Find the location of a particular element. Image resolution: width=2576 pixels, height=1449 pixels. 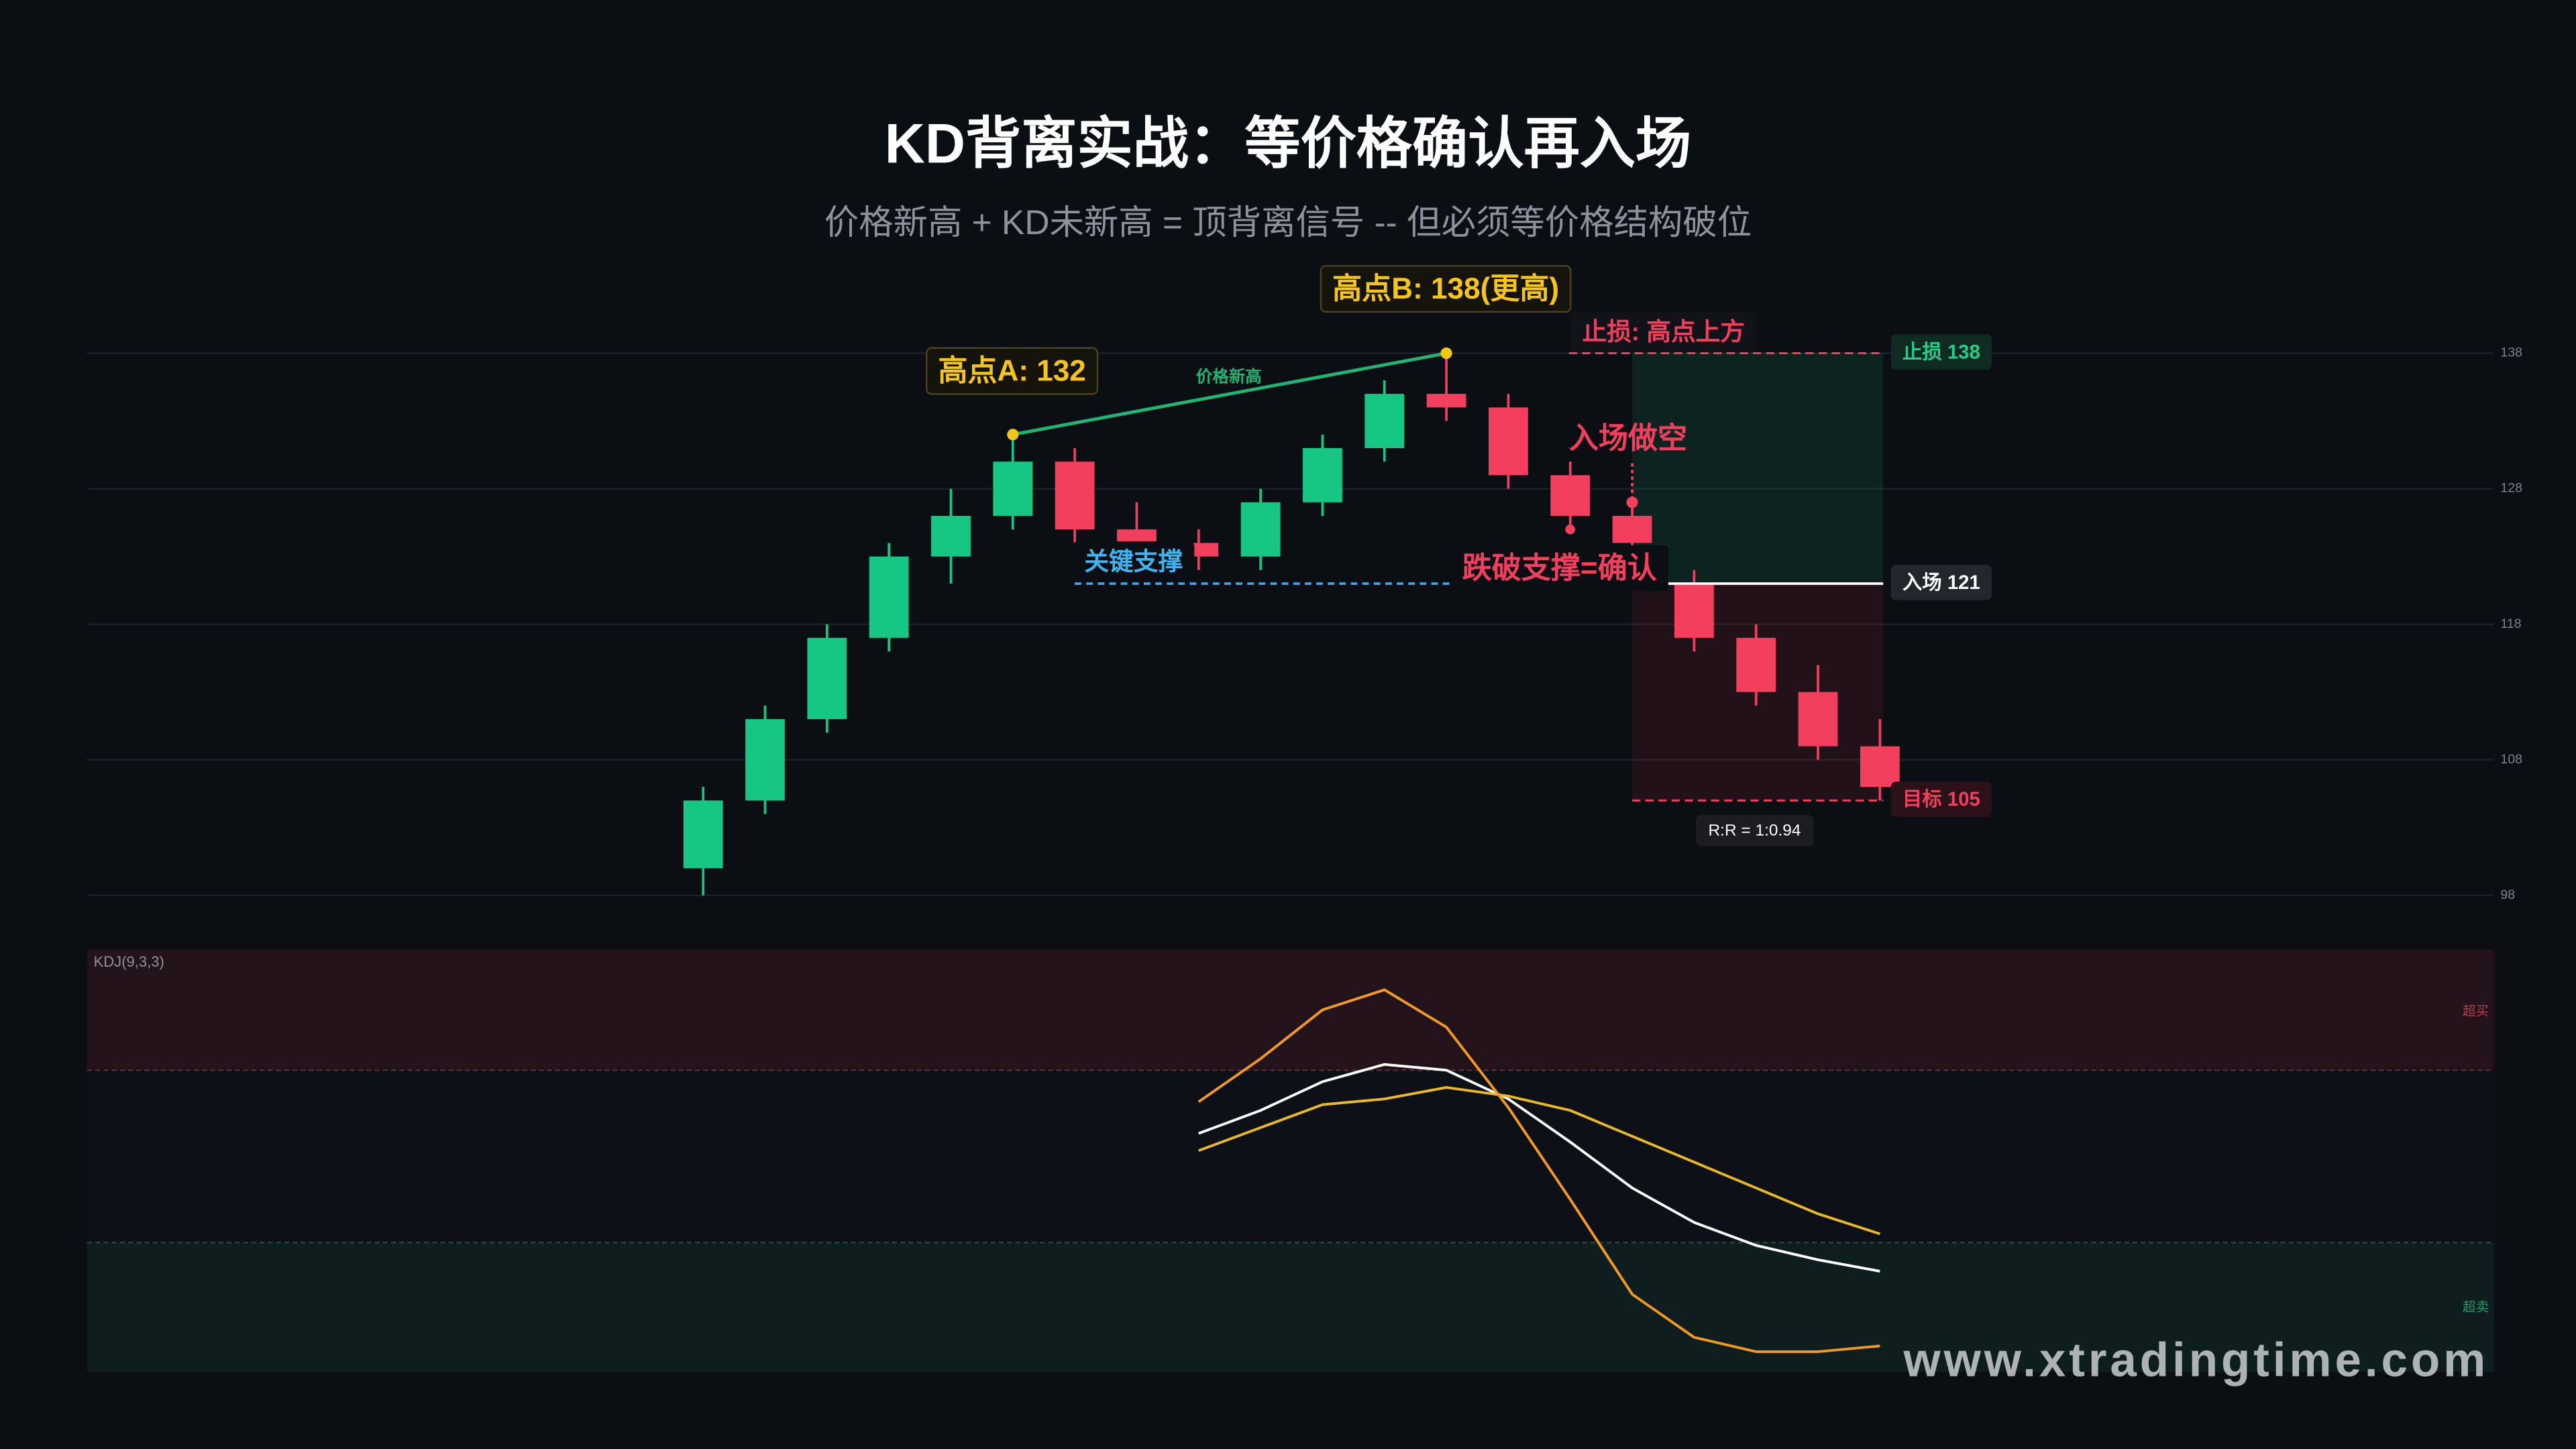

oversold-zone is located at coordinates (1290, 1307).